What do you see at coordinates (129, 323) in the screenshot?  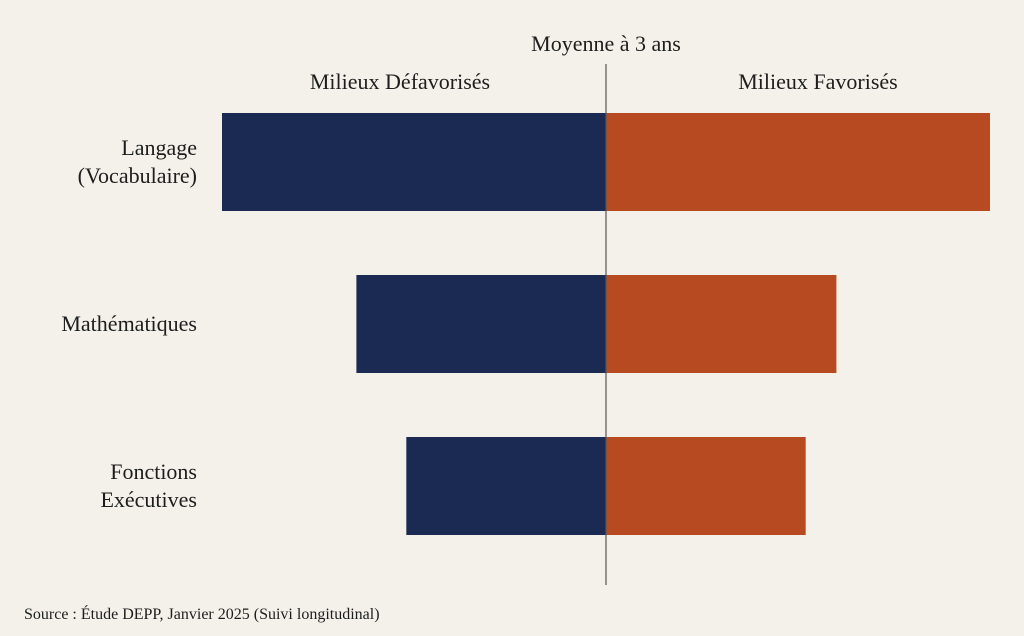 I see `category-label: Mathématiques` at bounding box center [129, 323].